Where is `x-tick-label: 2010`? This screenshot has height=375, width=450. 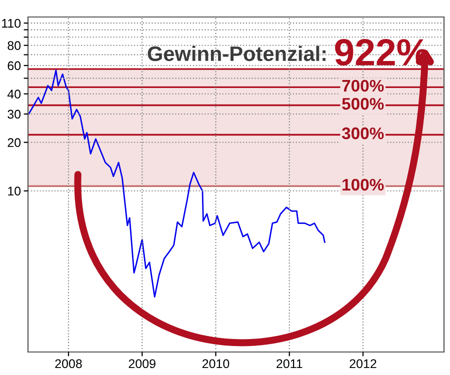
x-tick-label: 2010 is located at coordinates (216, 363).